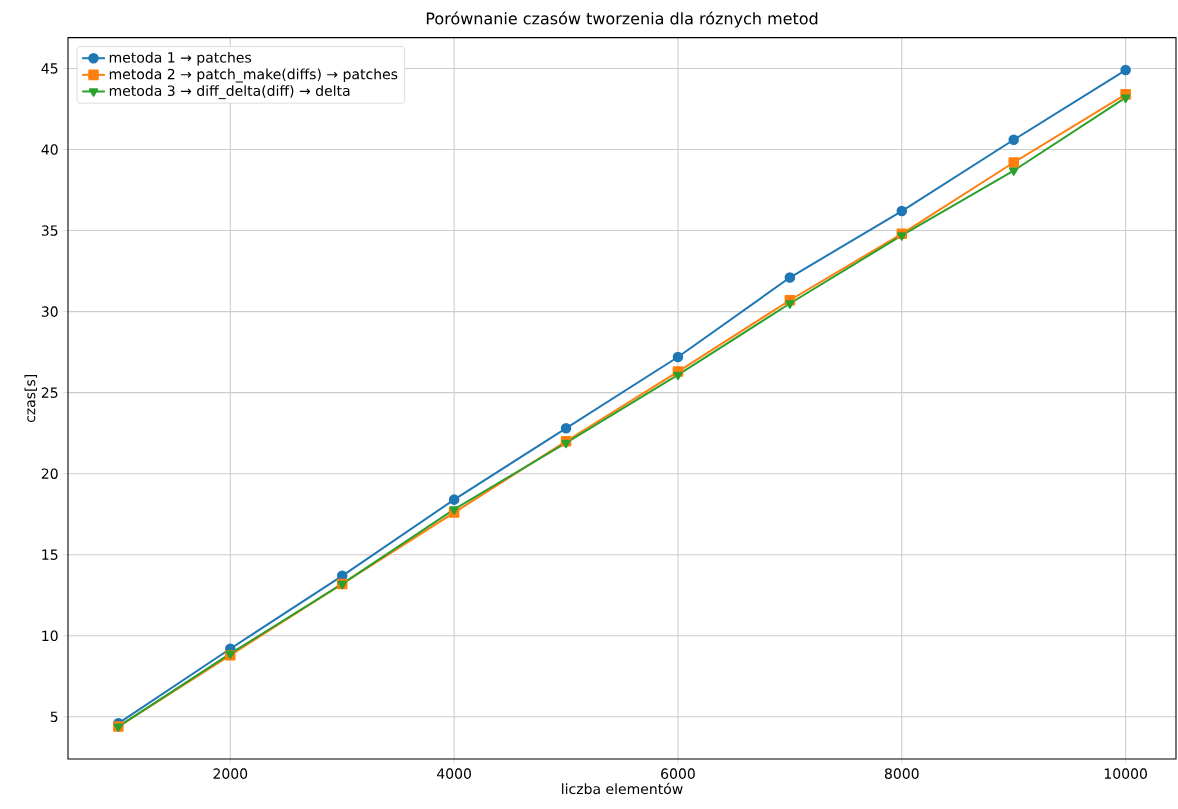  Describe the element at coordinates (49, 149) in the screenshot. I see `y-tick-label: 40` at that location.